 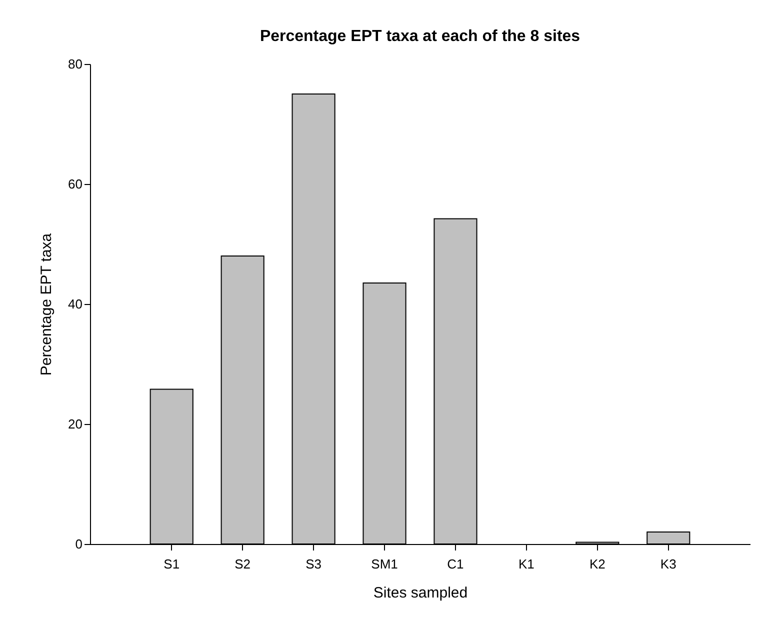 I want to click on x-tick-label: S3, so click(x=314, y=564).